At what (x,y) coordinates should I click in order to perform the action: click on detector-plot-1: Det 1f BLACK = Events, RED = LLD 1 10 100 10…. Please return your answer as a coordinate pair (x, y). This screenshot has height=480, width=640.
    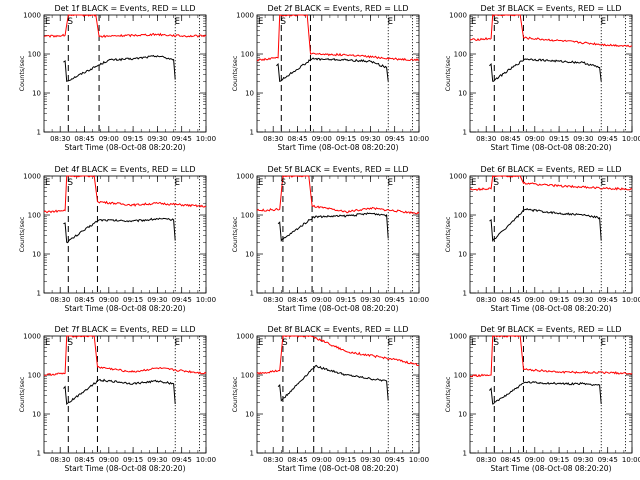
    Looking at the image, I should click on (117, 78).